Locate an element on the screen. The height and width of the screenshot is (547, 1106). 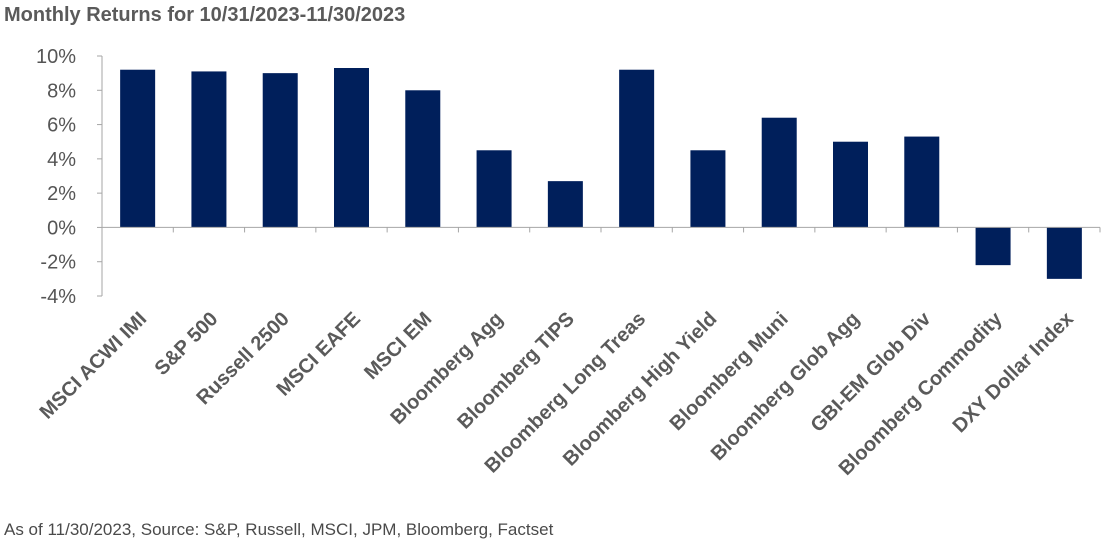
category-label: Bloomberg Muni is located at coordinates (729, 371).